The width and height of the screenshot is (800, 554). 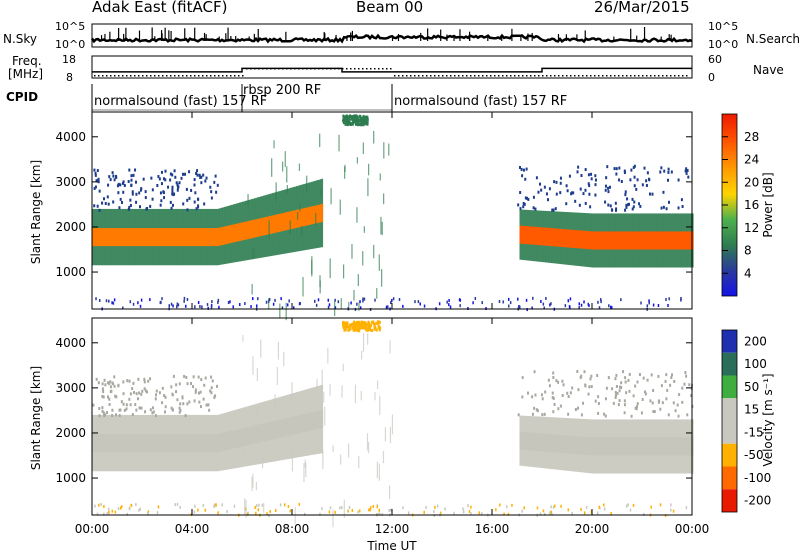 What do you see at coordinates (592, 529) in the screenshot?
I see `x-tick-label: 20:00` at bounding box center [592, 529].